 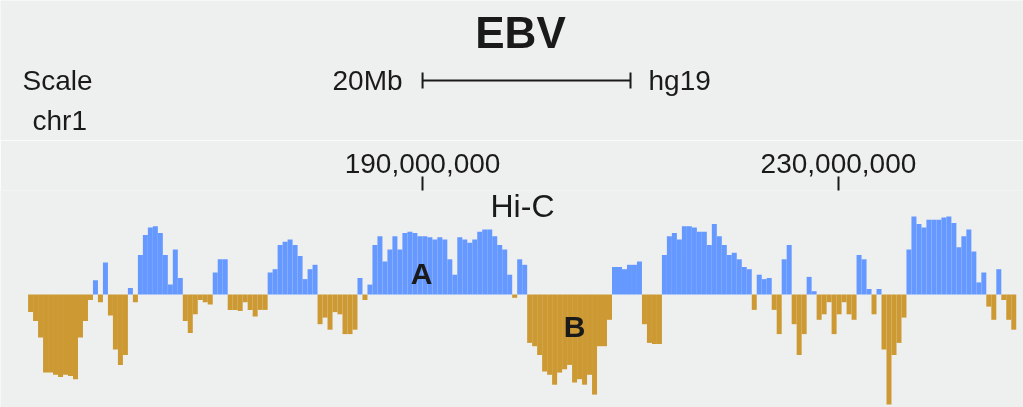 What do you see at coordinates (367, 80) in the screenshot?
I see `text: 20Mb` at bounding box center [367, 80].